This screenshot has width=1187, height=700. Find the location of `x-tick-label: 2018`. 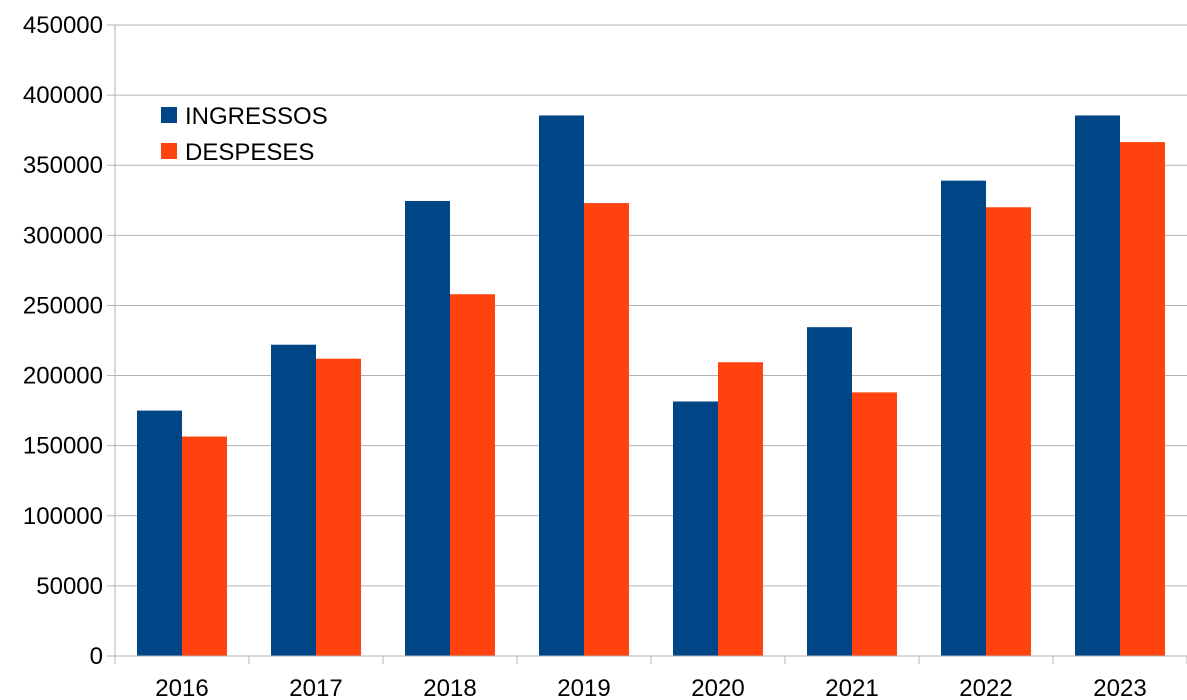

x-tick-label: 2018 is located at coordinates (449, 687).